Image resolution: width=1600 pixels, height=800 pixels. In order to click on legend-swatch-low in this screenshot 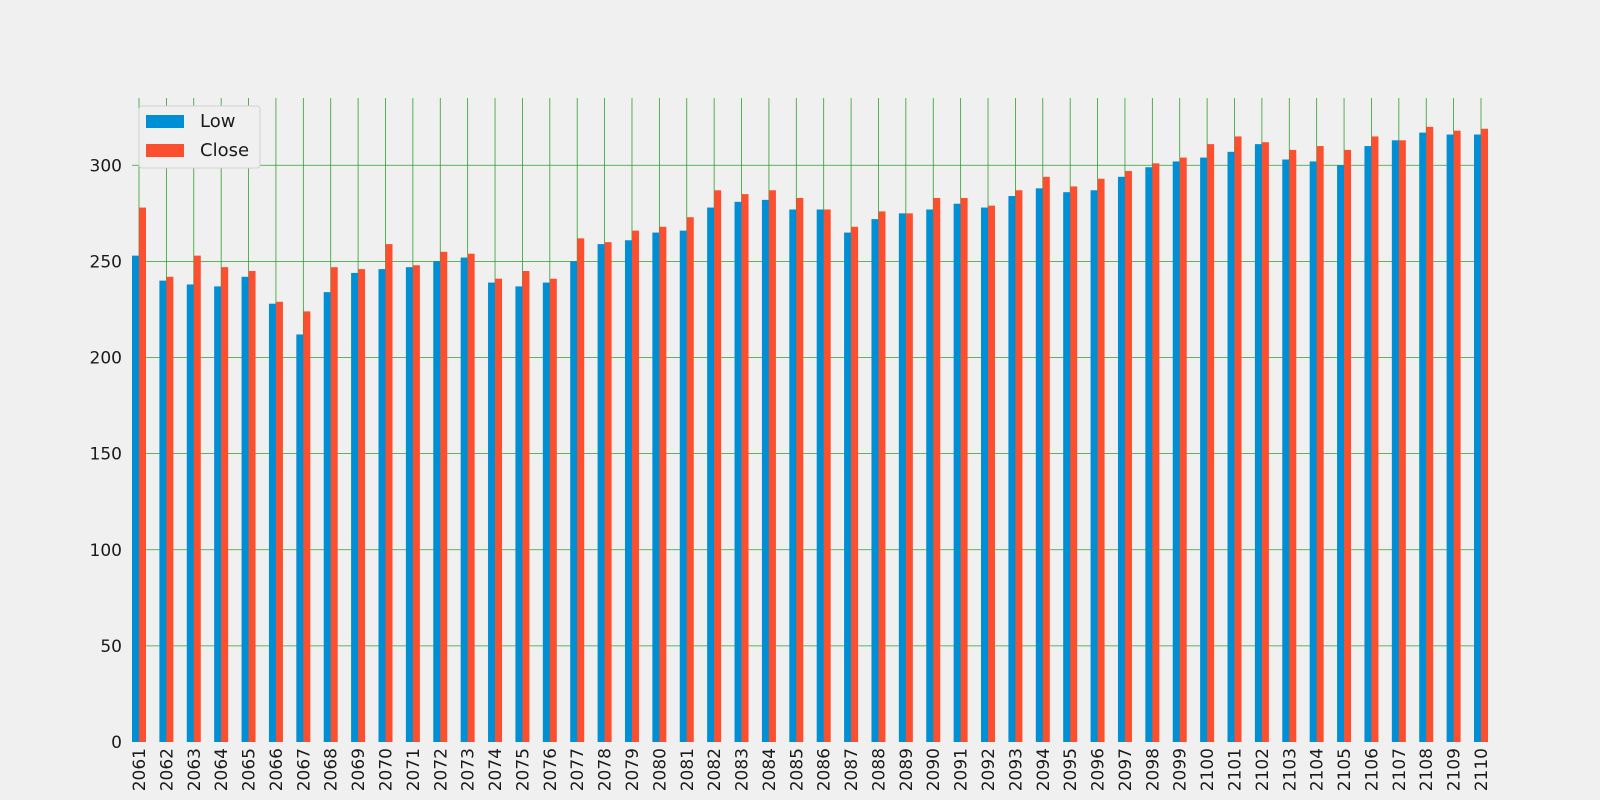, I will do `click(165, 121)`.